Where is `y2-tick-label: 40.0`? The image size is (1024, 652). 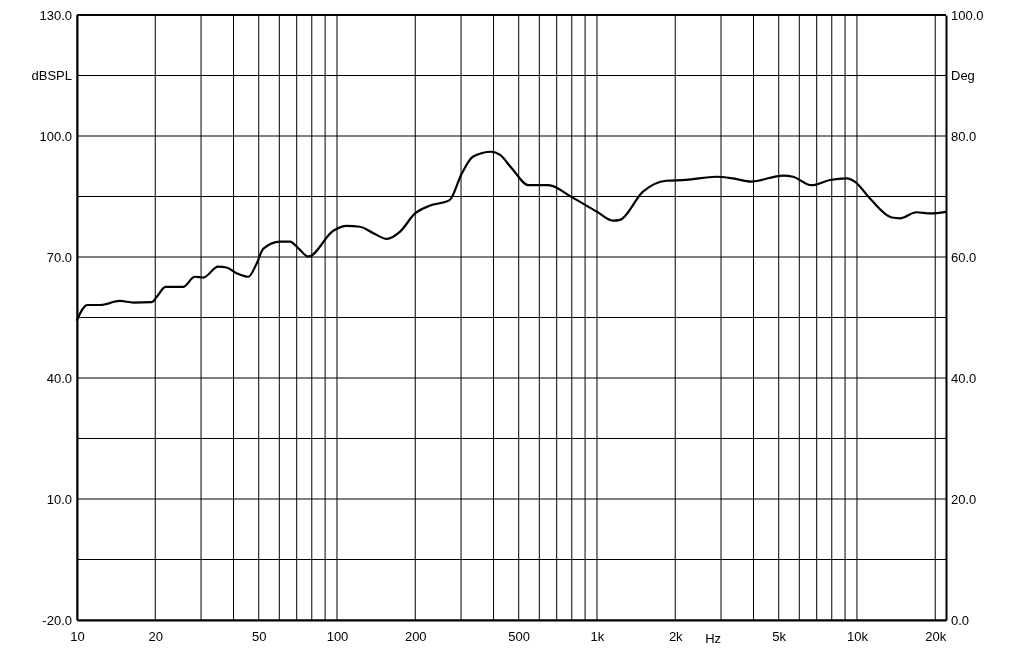 y2-tick-label: 40.0 is located at coordinates (964, 378).